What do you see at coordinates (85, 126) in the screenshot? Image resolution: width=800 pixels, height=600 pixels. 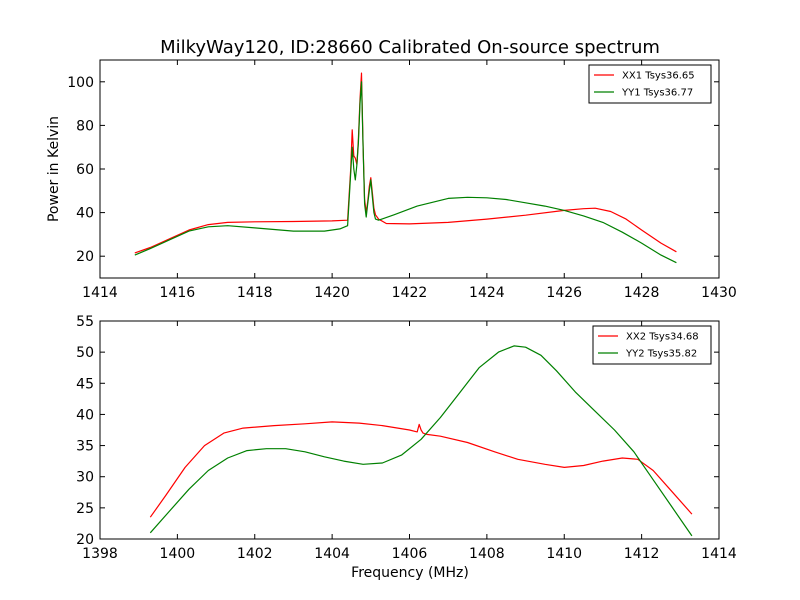 I see `y-tick-label: 80` at bounding box center [85, 126].